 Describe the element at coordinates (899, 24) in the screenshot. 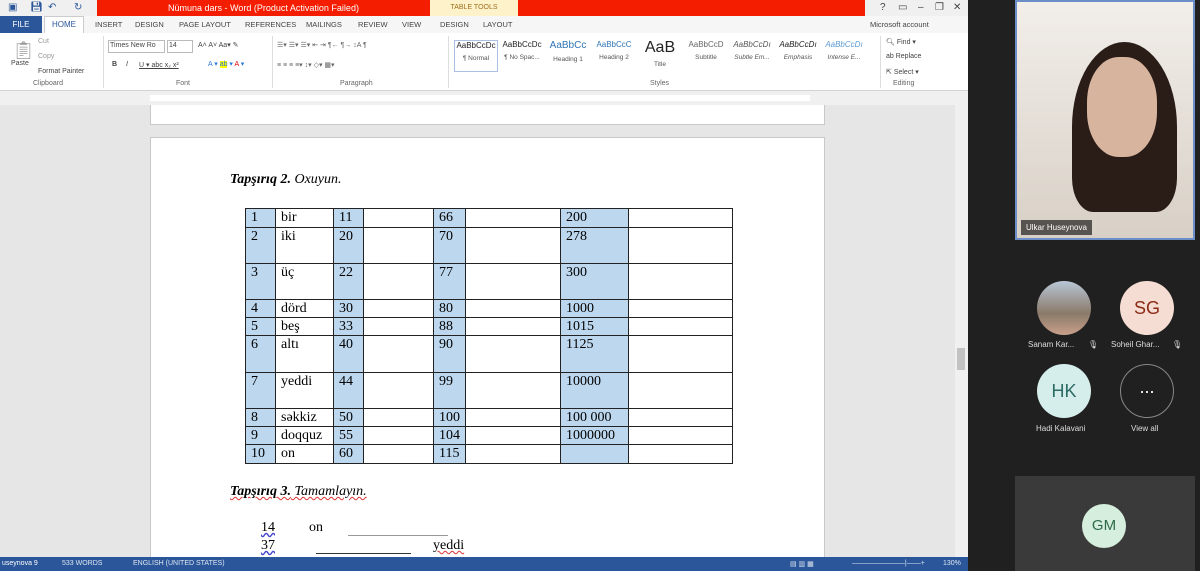

I see `account-menu: Microsoft account` at that location.